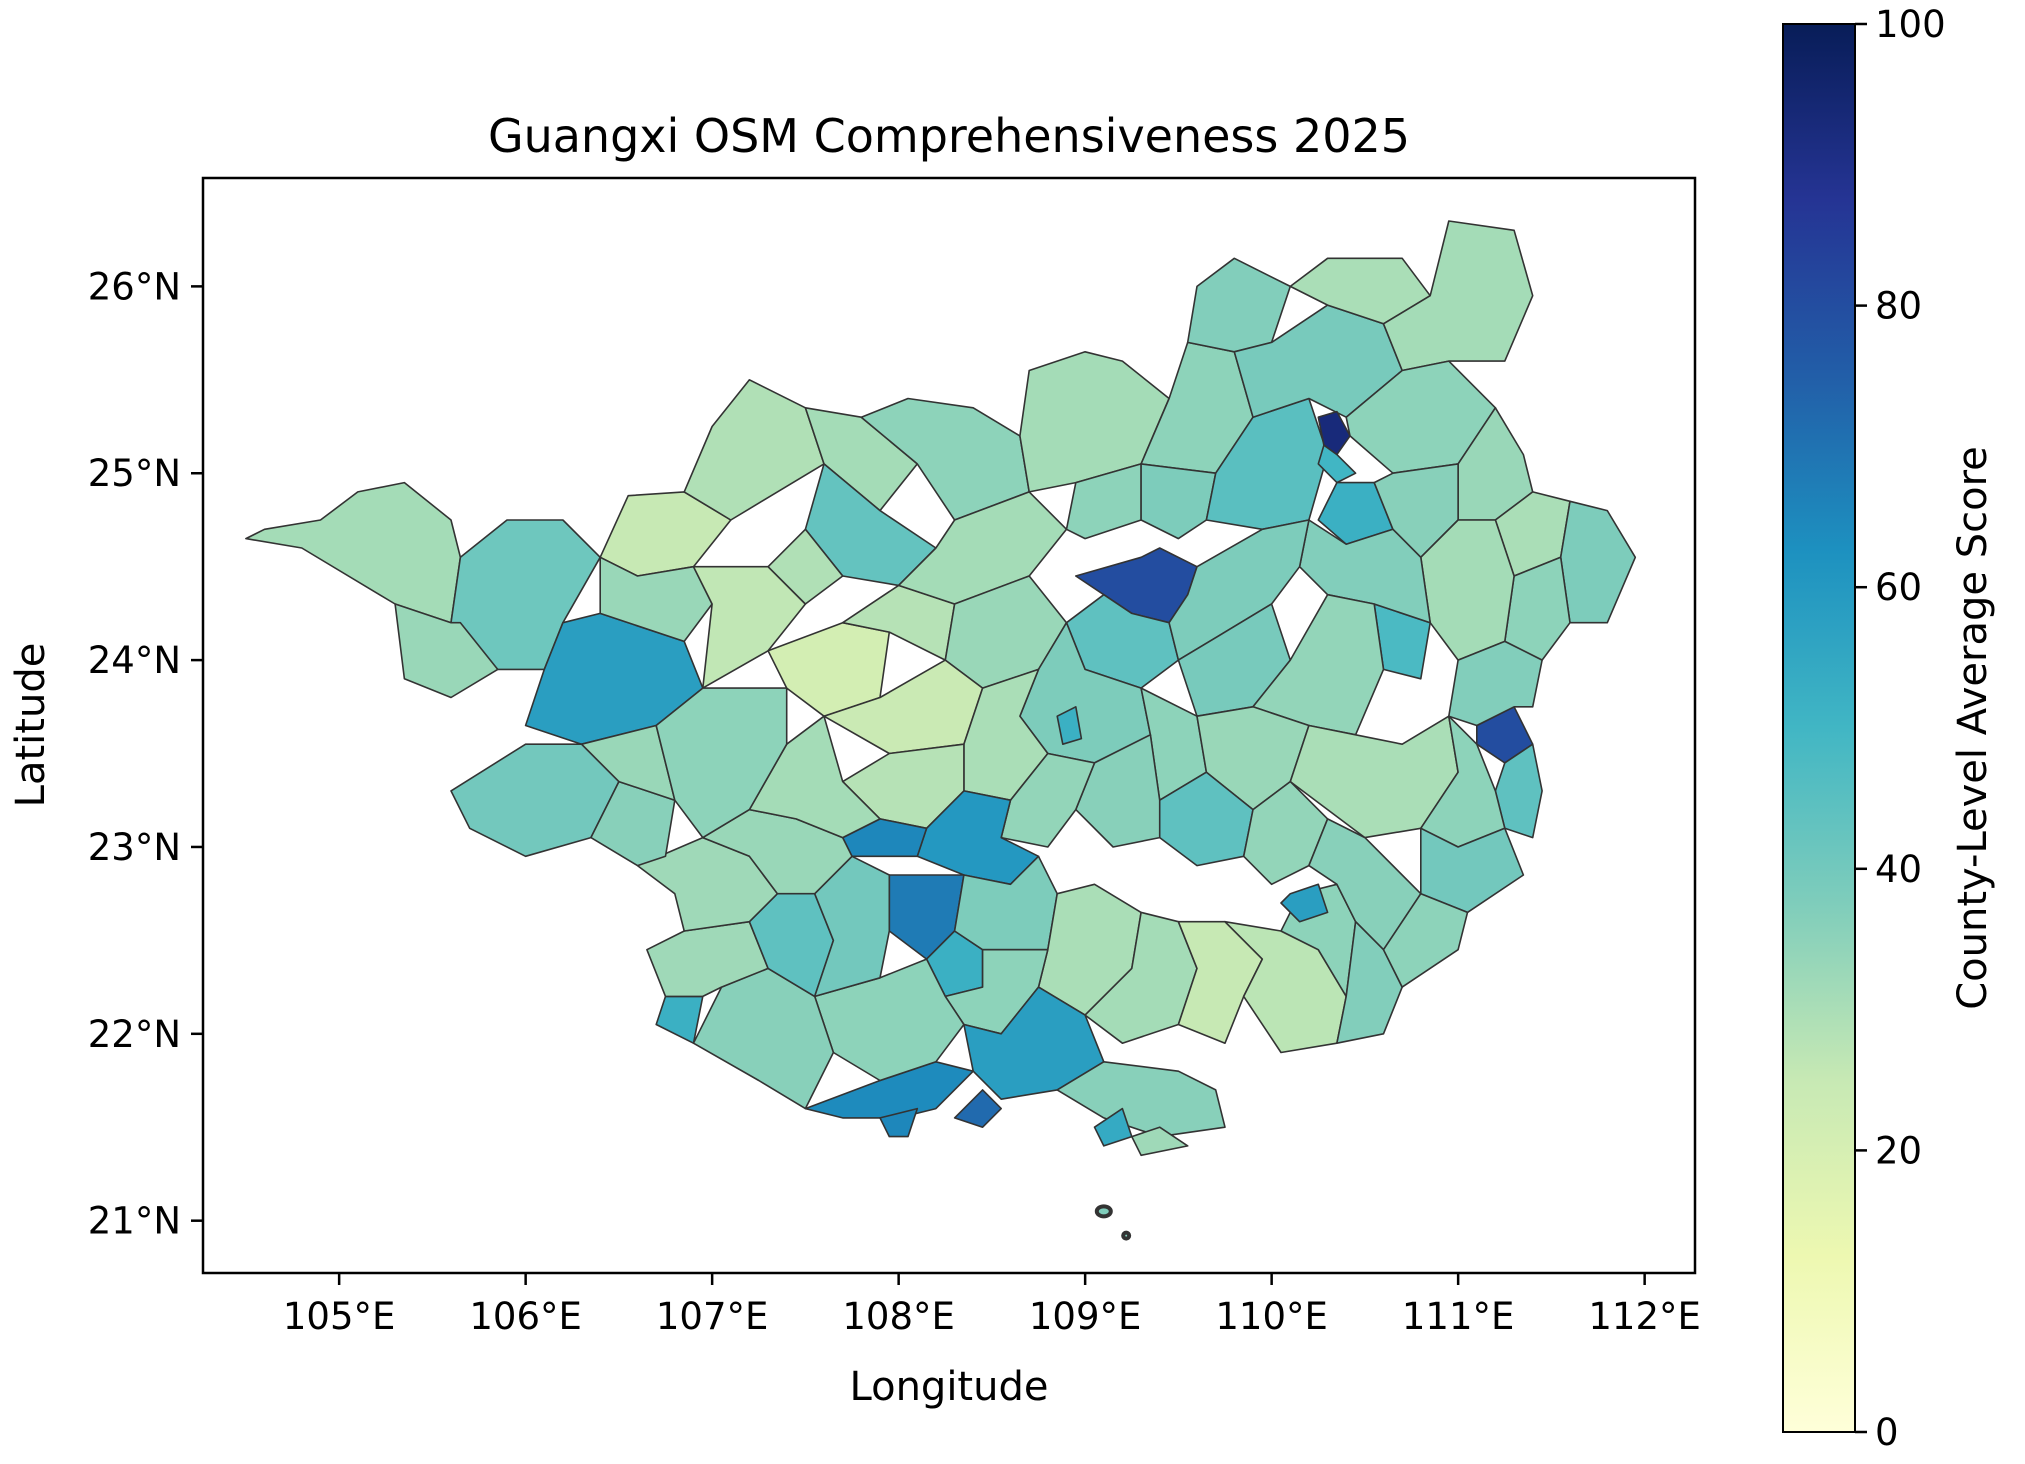 This screenshot has height=1464, width=2025. I want to click on x-axis-label: Longitude, so click(949, 1387).